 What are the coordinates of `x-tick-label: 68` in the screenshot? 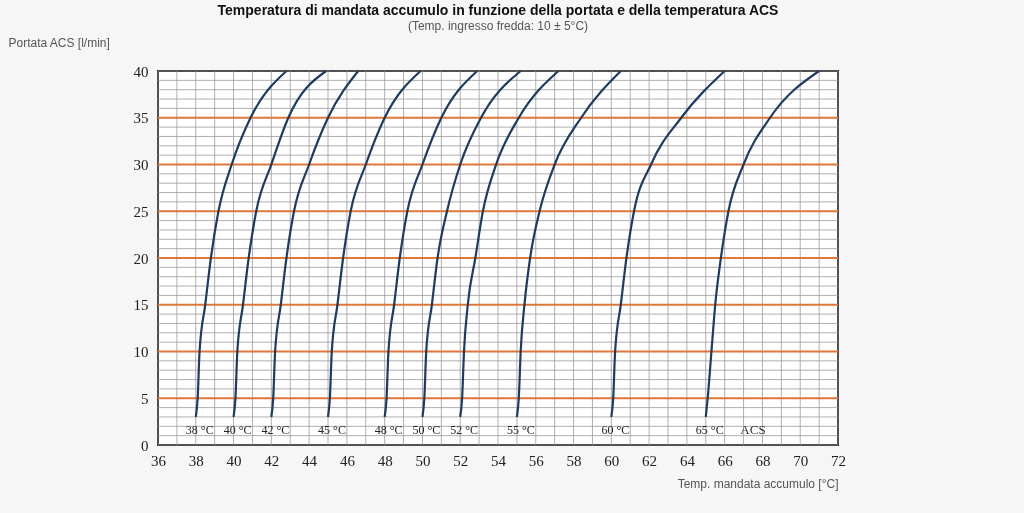 It's located at (763, 460).